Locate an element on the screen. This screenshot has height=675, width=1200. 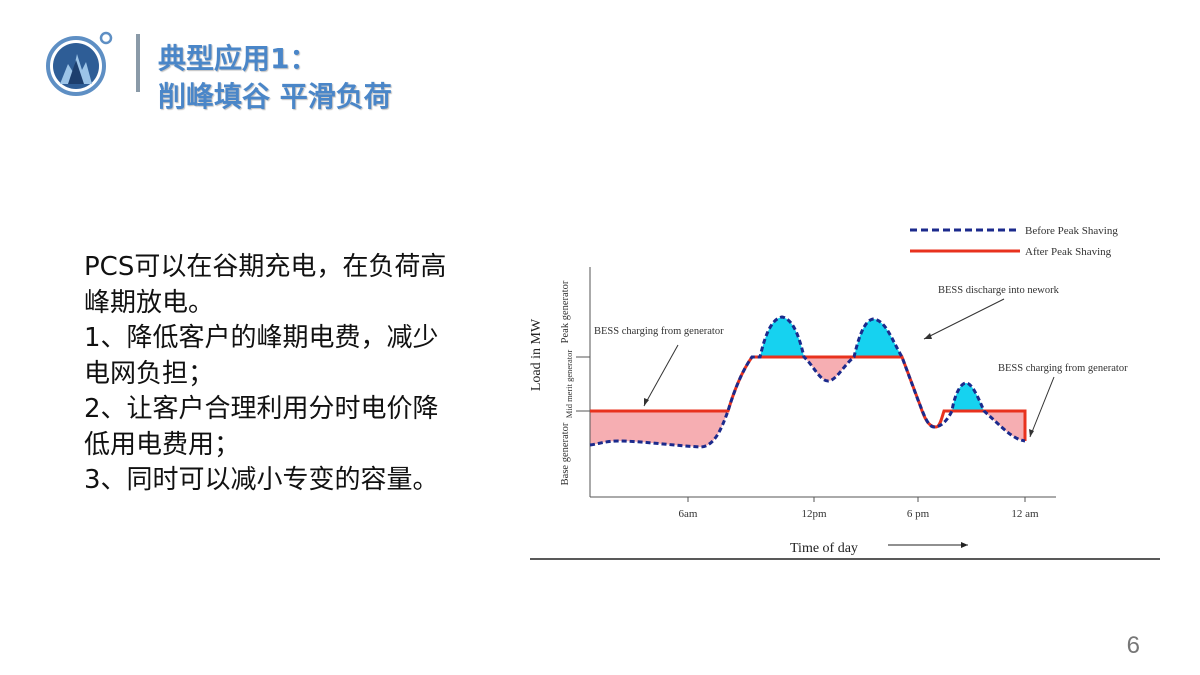
legend-label-before: Before Peak Shaving is located at coordinates (1071, 231).